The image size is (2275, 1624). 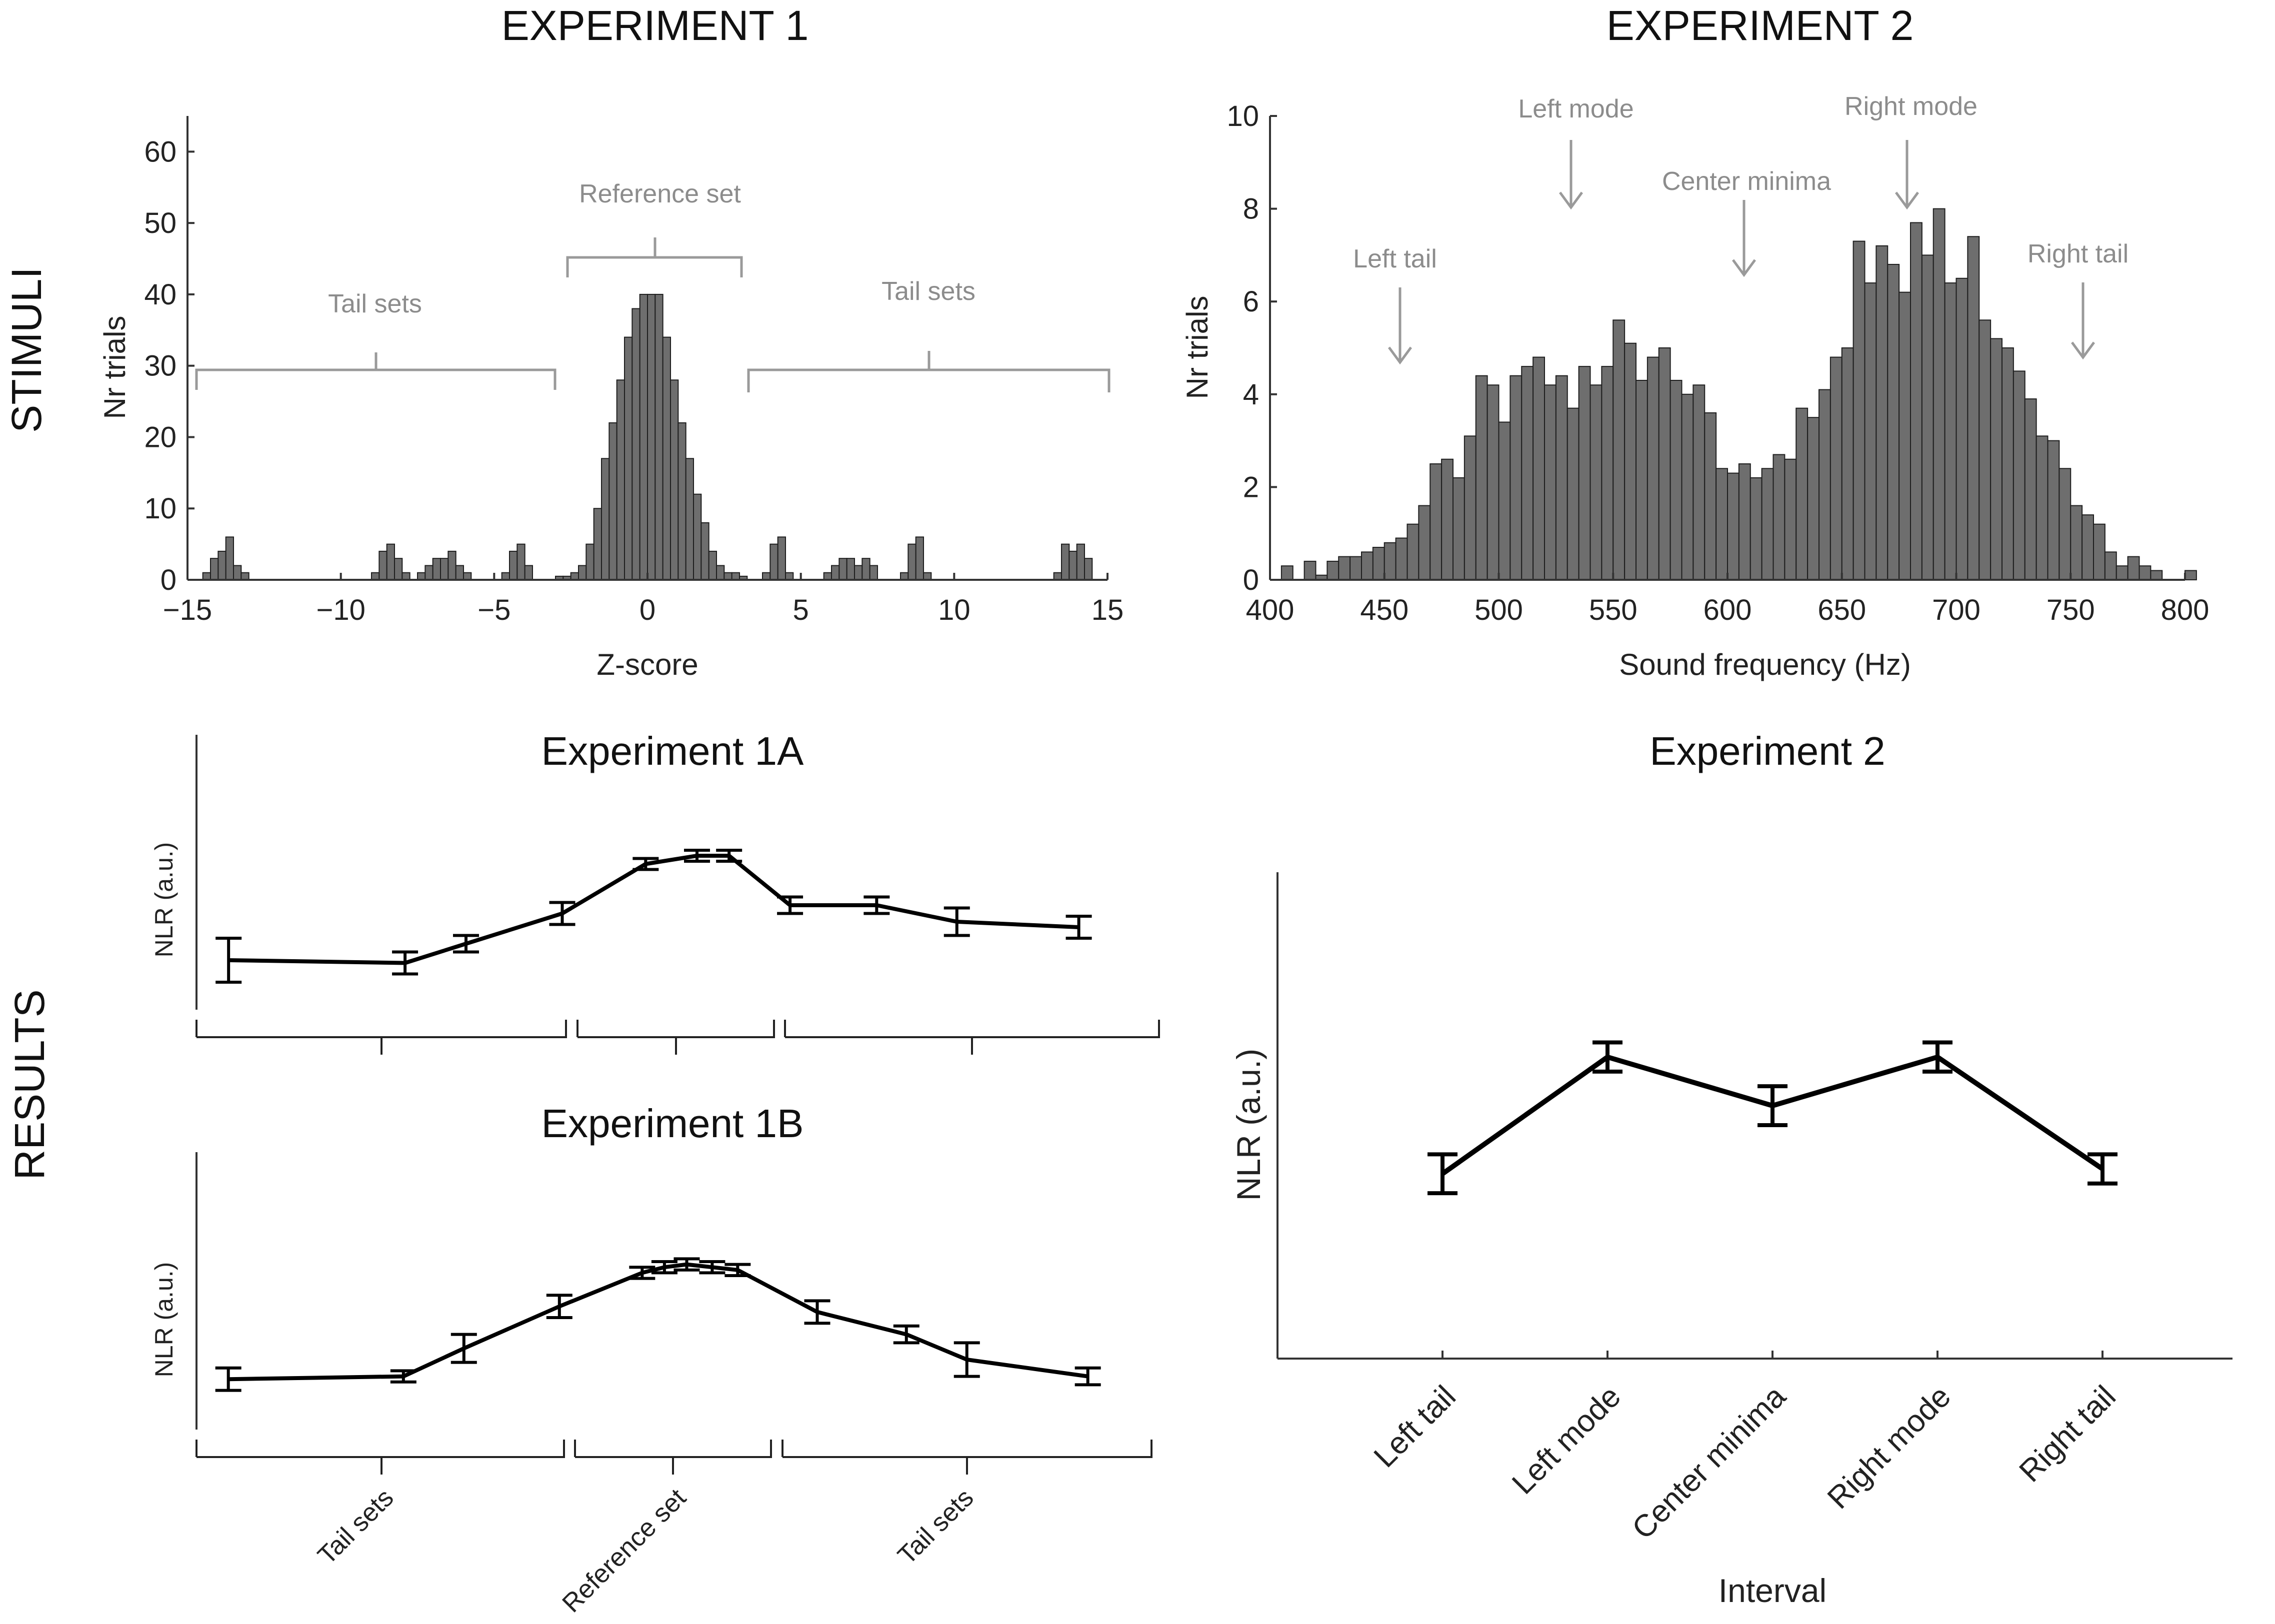 I want to click on exp1-stimuli-ytick-label-1: 10, so click(x=160, y=508).